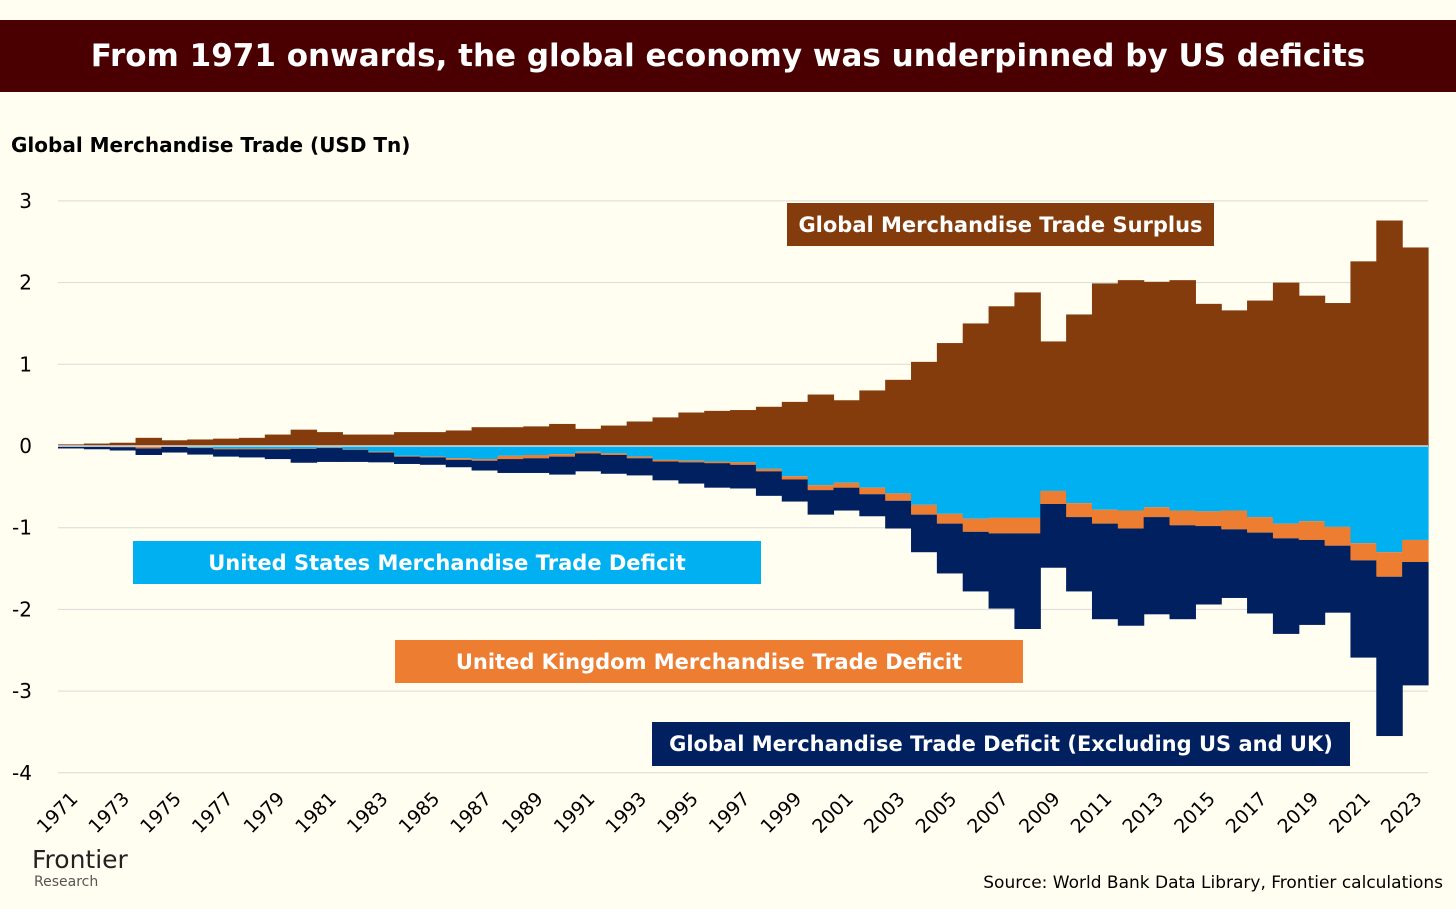 The height and width of the screenshot is (909, 1456). Describe the element at coordinates (22, 691) in the screenshot. I see `y-tick-label: -3` at that location.